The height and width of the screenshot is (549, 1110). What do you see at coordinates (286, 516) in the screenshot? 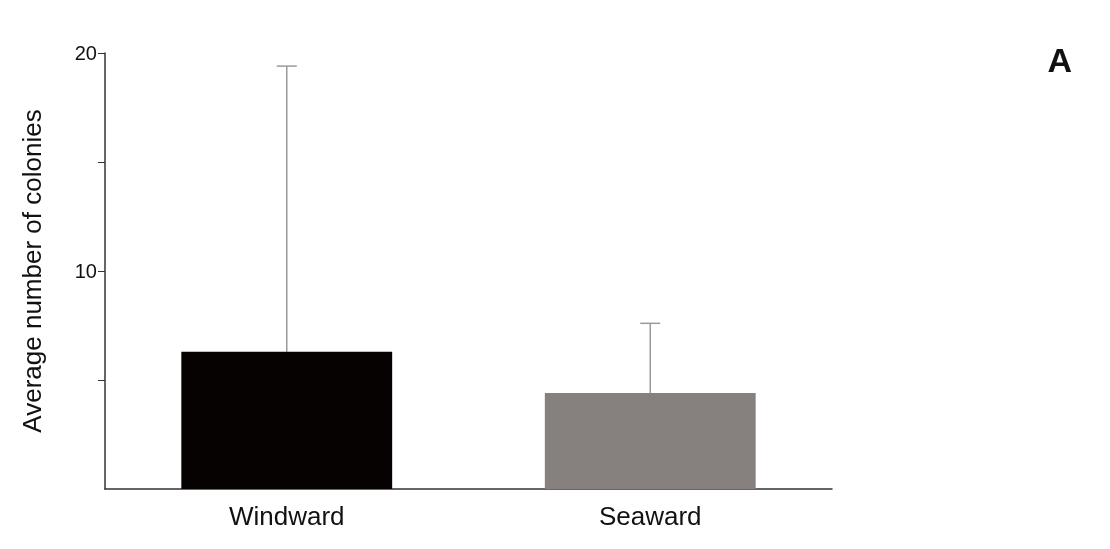
I see `x-tick-label: Windward` at bounding box center [286, 516].